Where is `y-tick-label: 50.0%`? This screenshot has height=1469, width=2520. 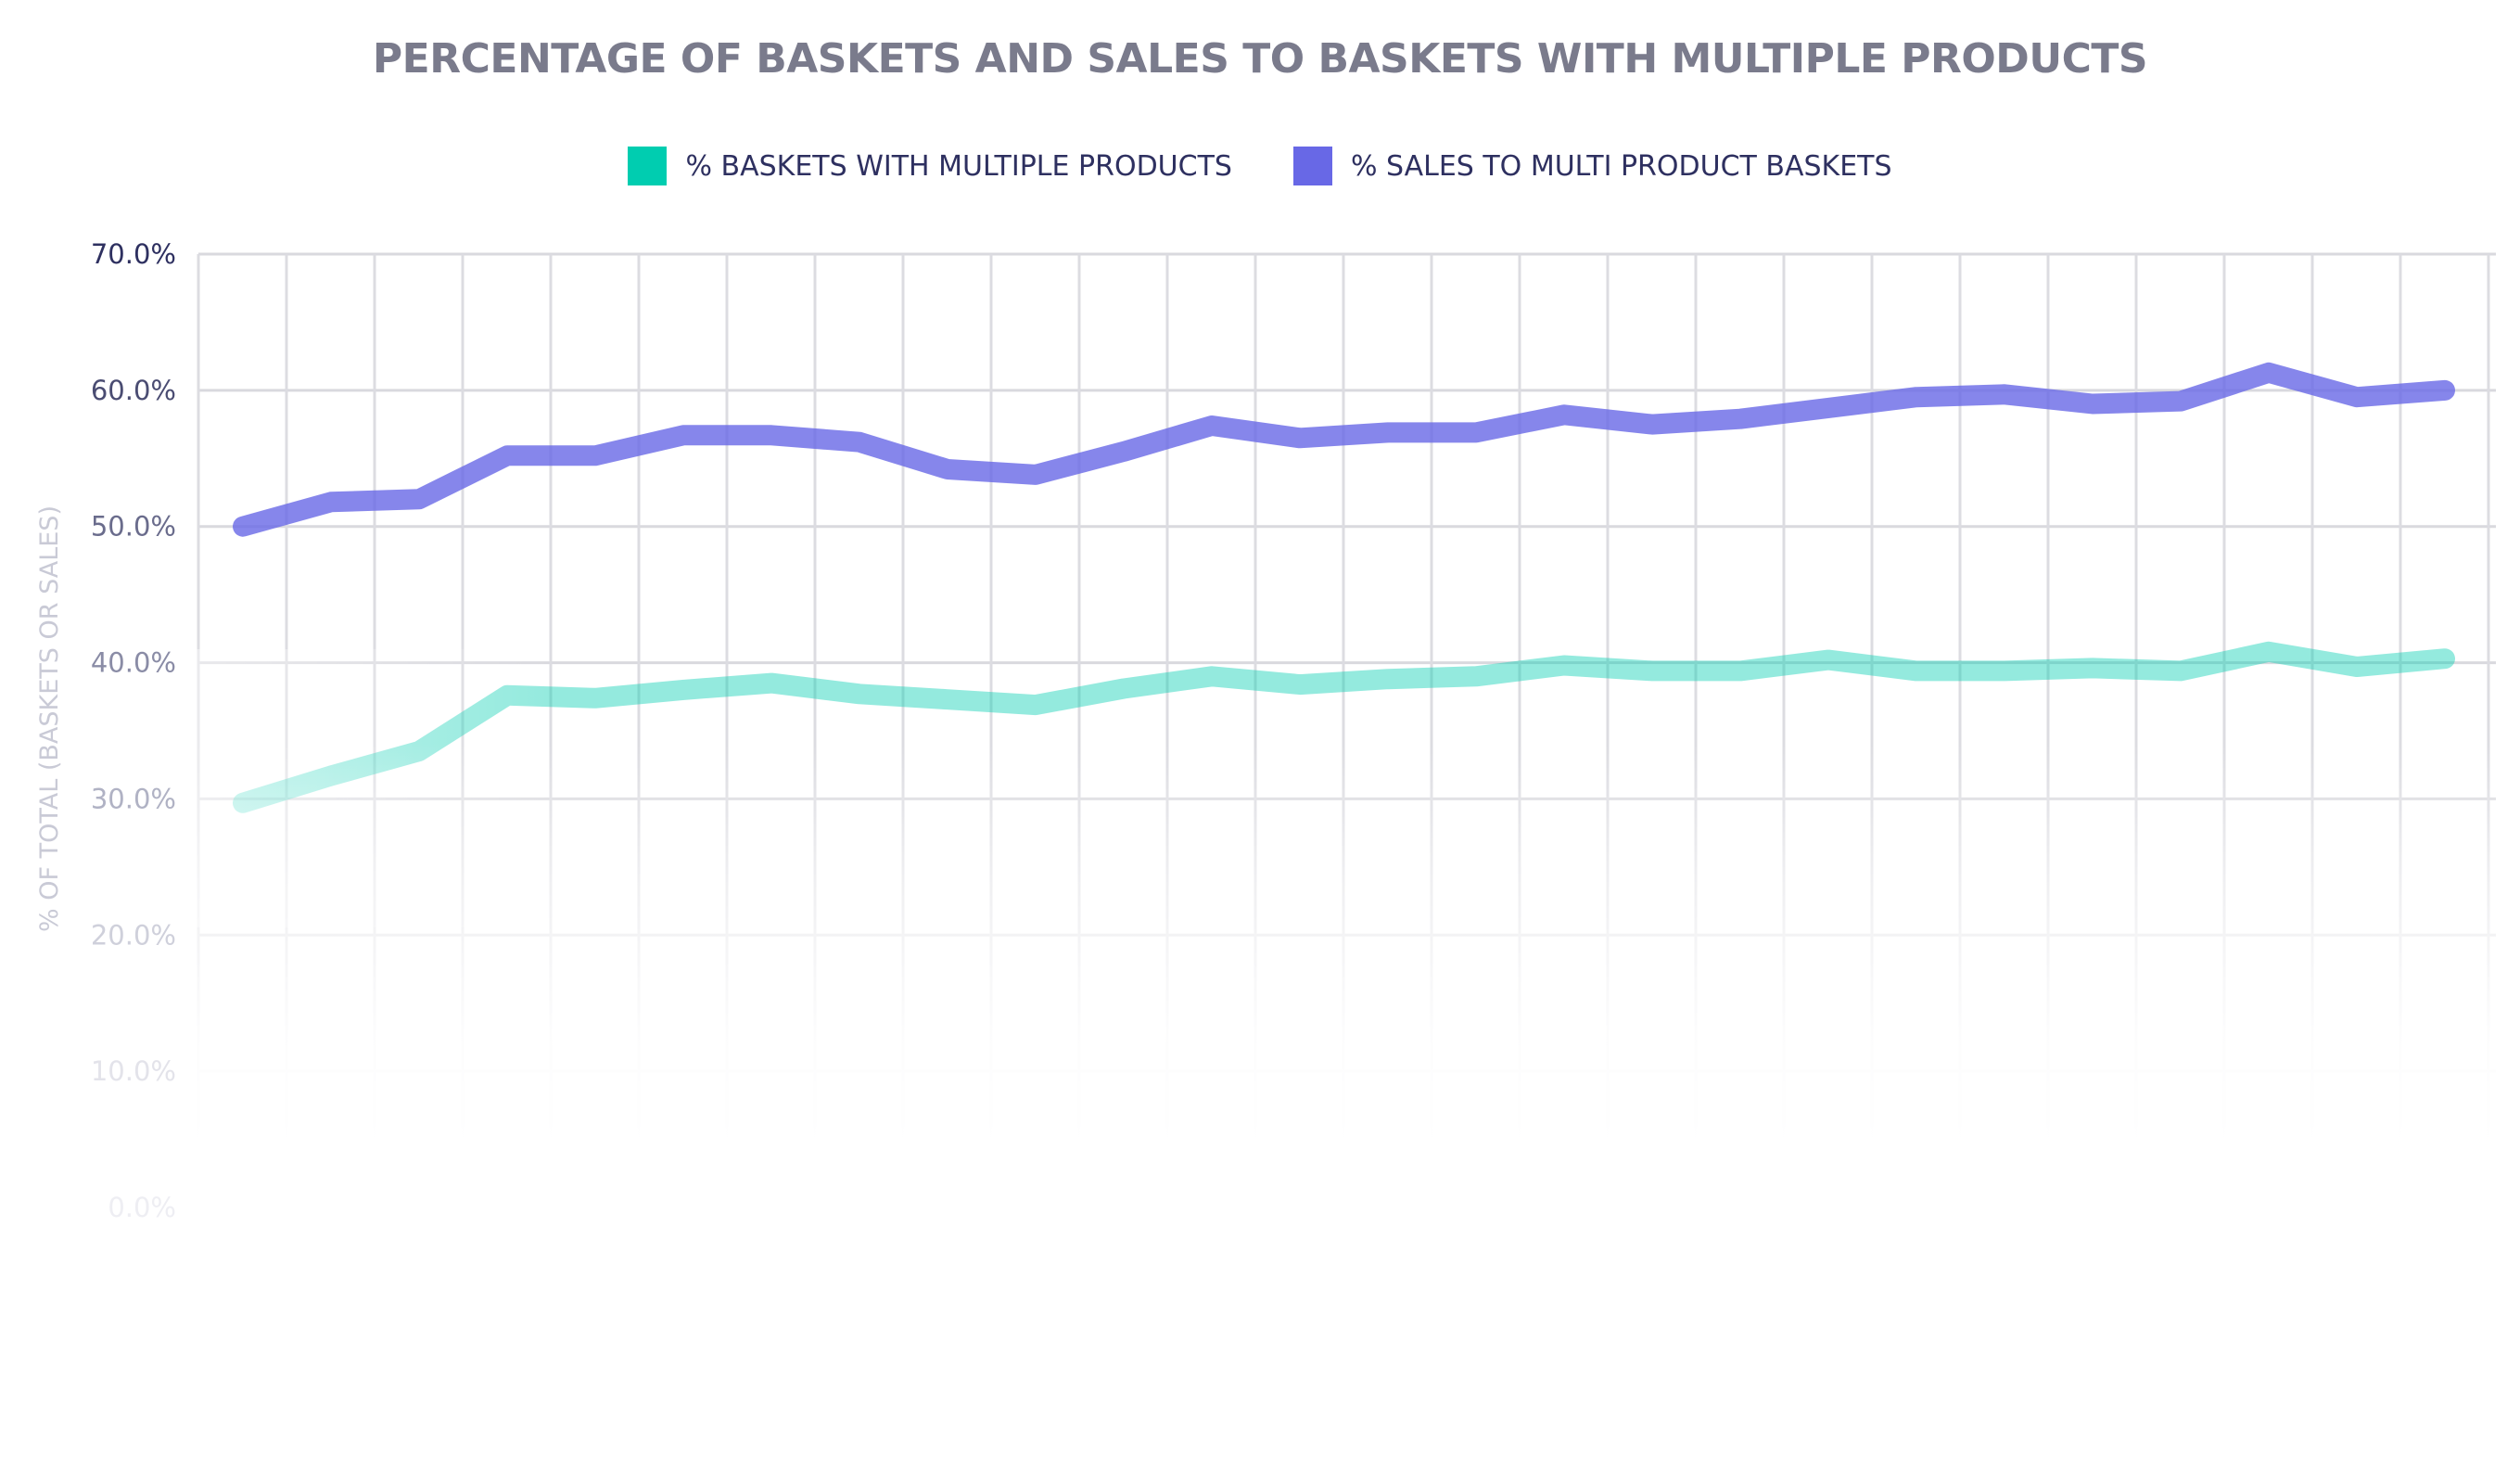 y-tick-label: 50.0% is located at coordinates (133, 527).